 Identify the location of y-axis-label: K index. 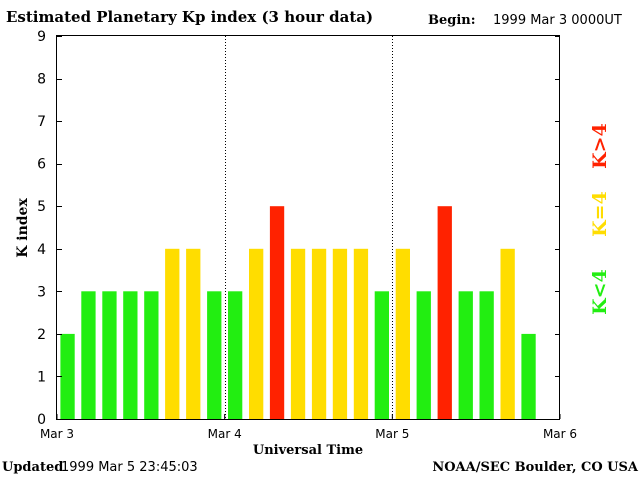
(23, 228).